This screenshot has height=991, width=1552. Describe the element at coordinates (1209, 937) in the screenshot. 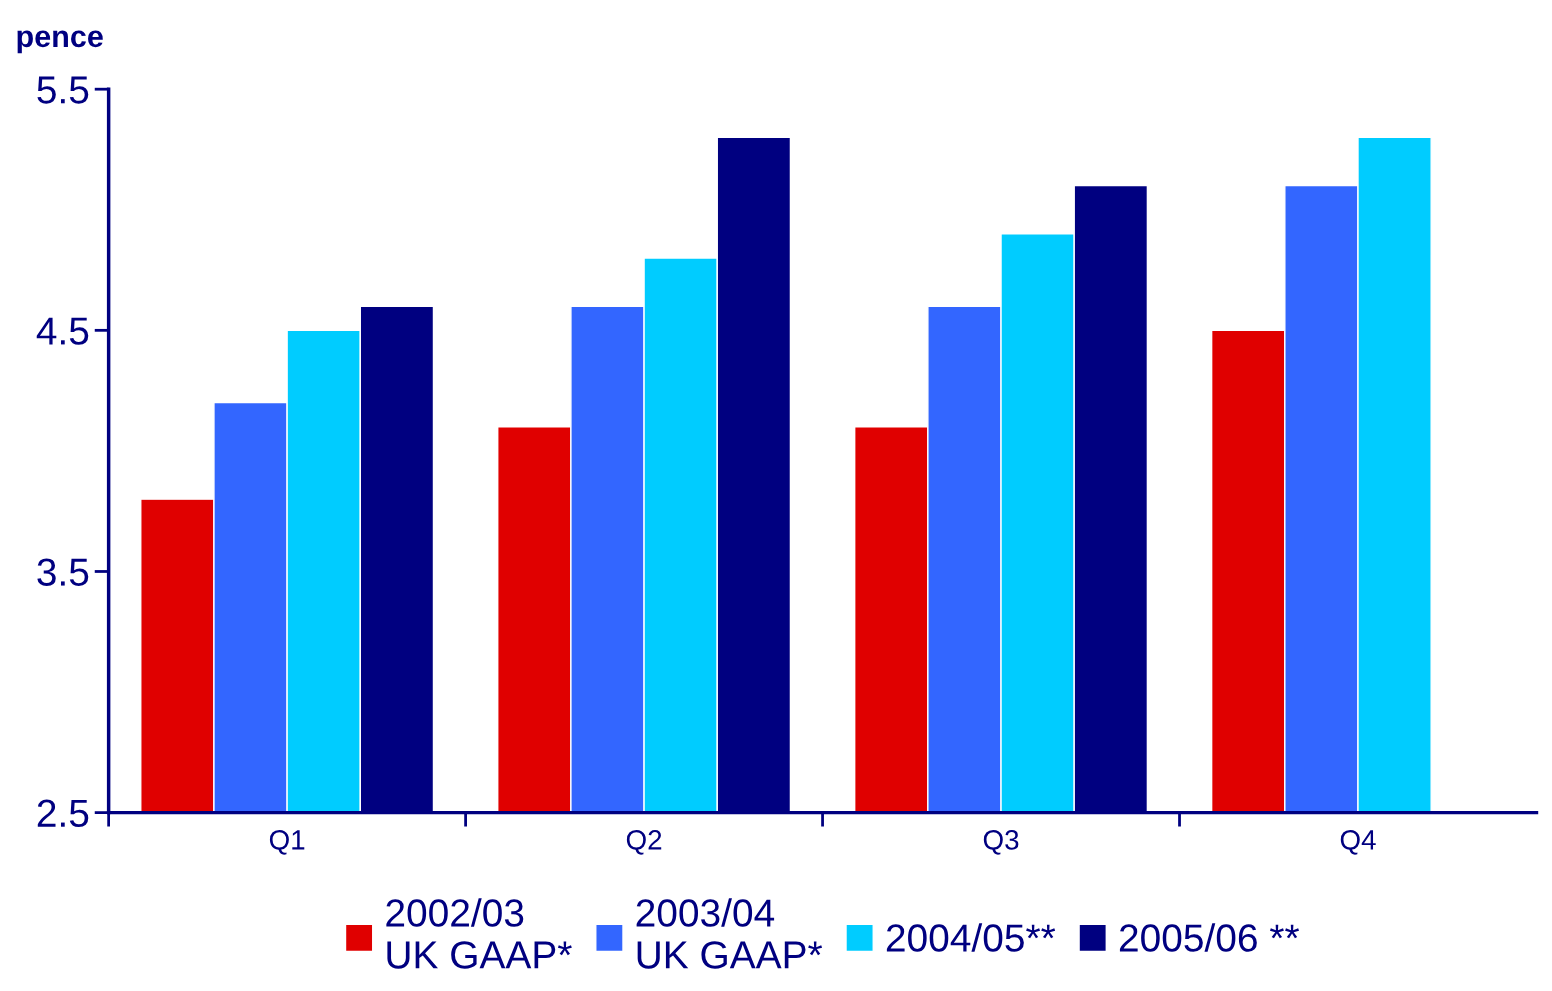

I see `legend-label: 2005/06 **` at that location.